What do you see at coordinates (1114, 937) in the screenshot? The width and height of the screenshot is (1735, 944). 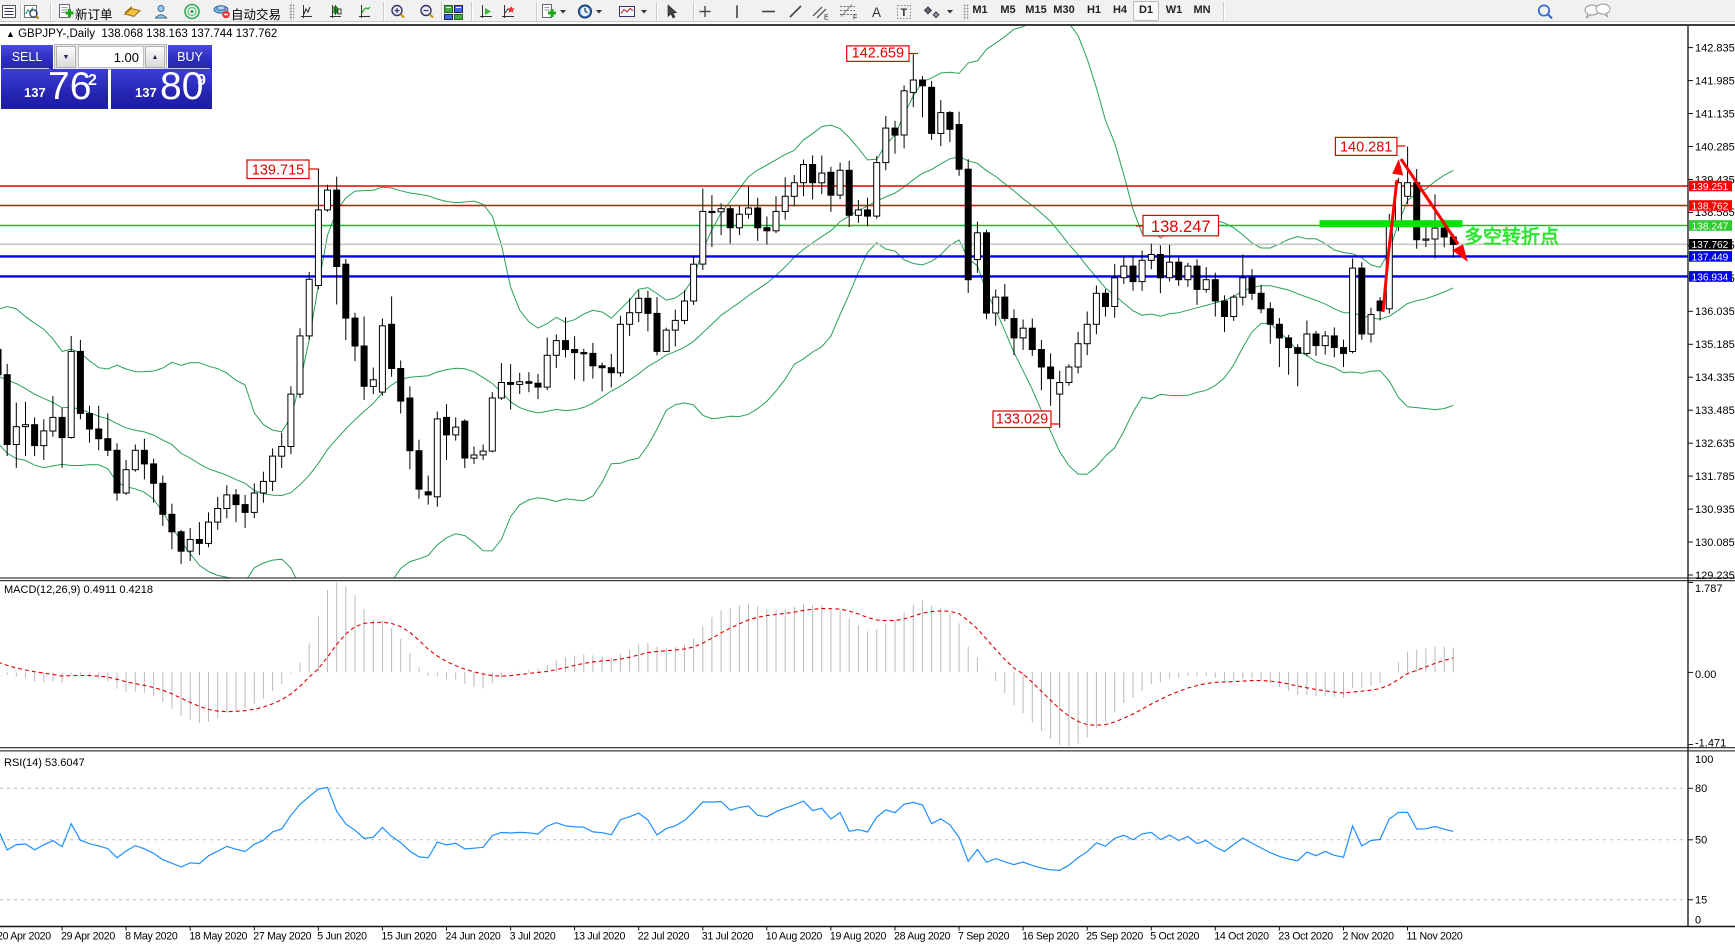 I see `svg-text: 25 Sep 2020` at bounding box center [1114, 937].